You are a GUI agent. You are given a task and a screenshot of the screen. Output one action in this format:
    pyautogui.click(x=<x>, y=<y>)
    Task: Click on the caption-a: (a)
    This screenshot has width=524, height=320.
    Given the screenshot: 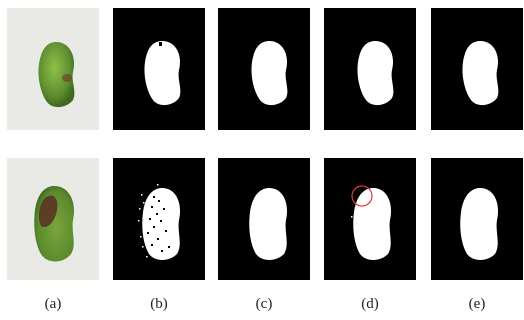 What is the action you would take?
    pyautogui.click(x=53, y=304)
    